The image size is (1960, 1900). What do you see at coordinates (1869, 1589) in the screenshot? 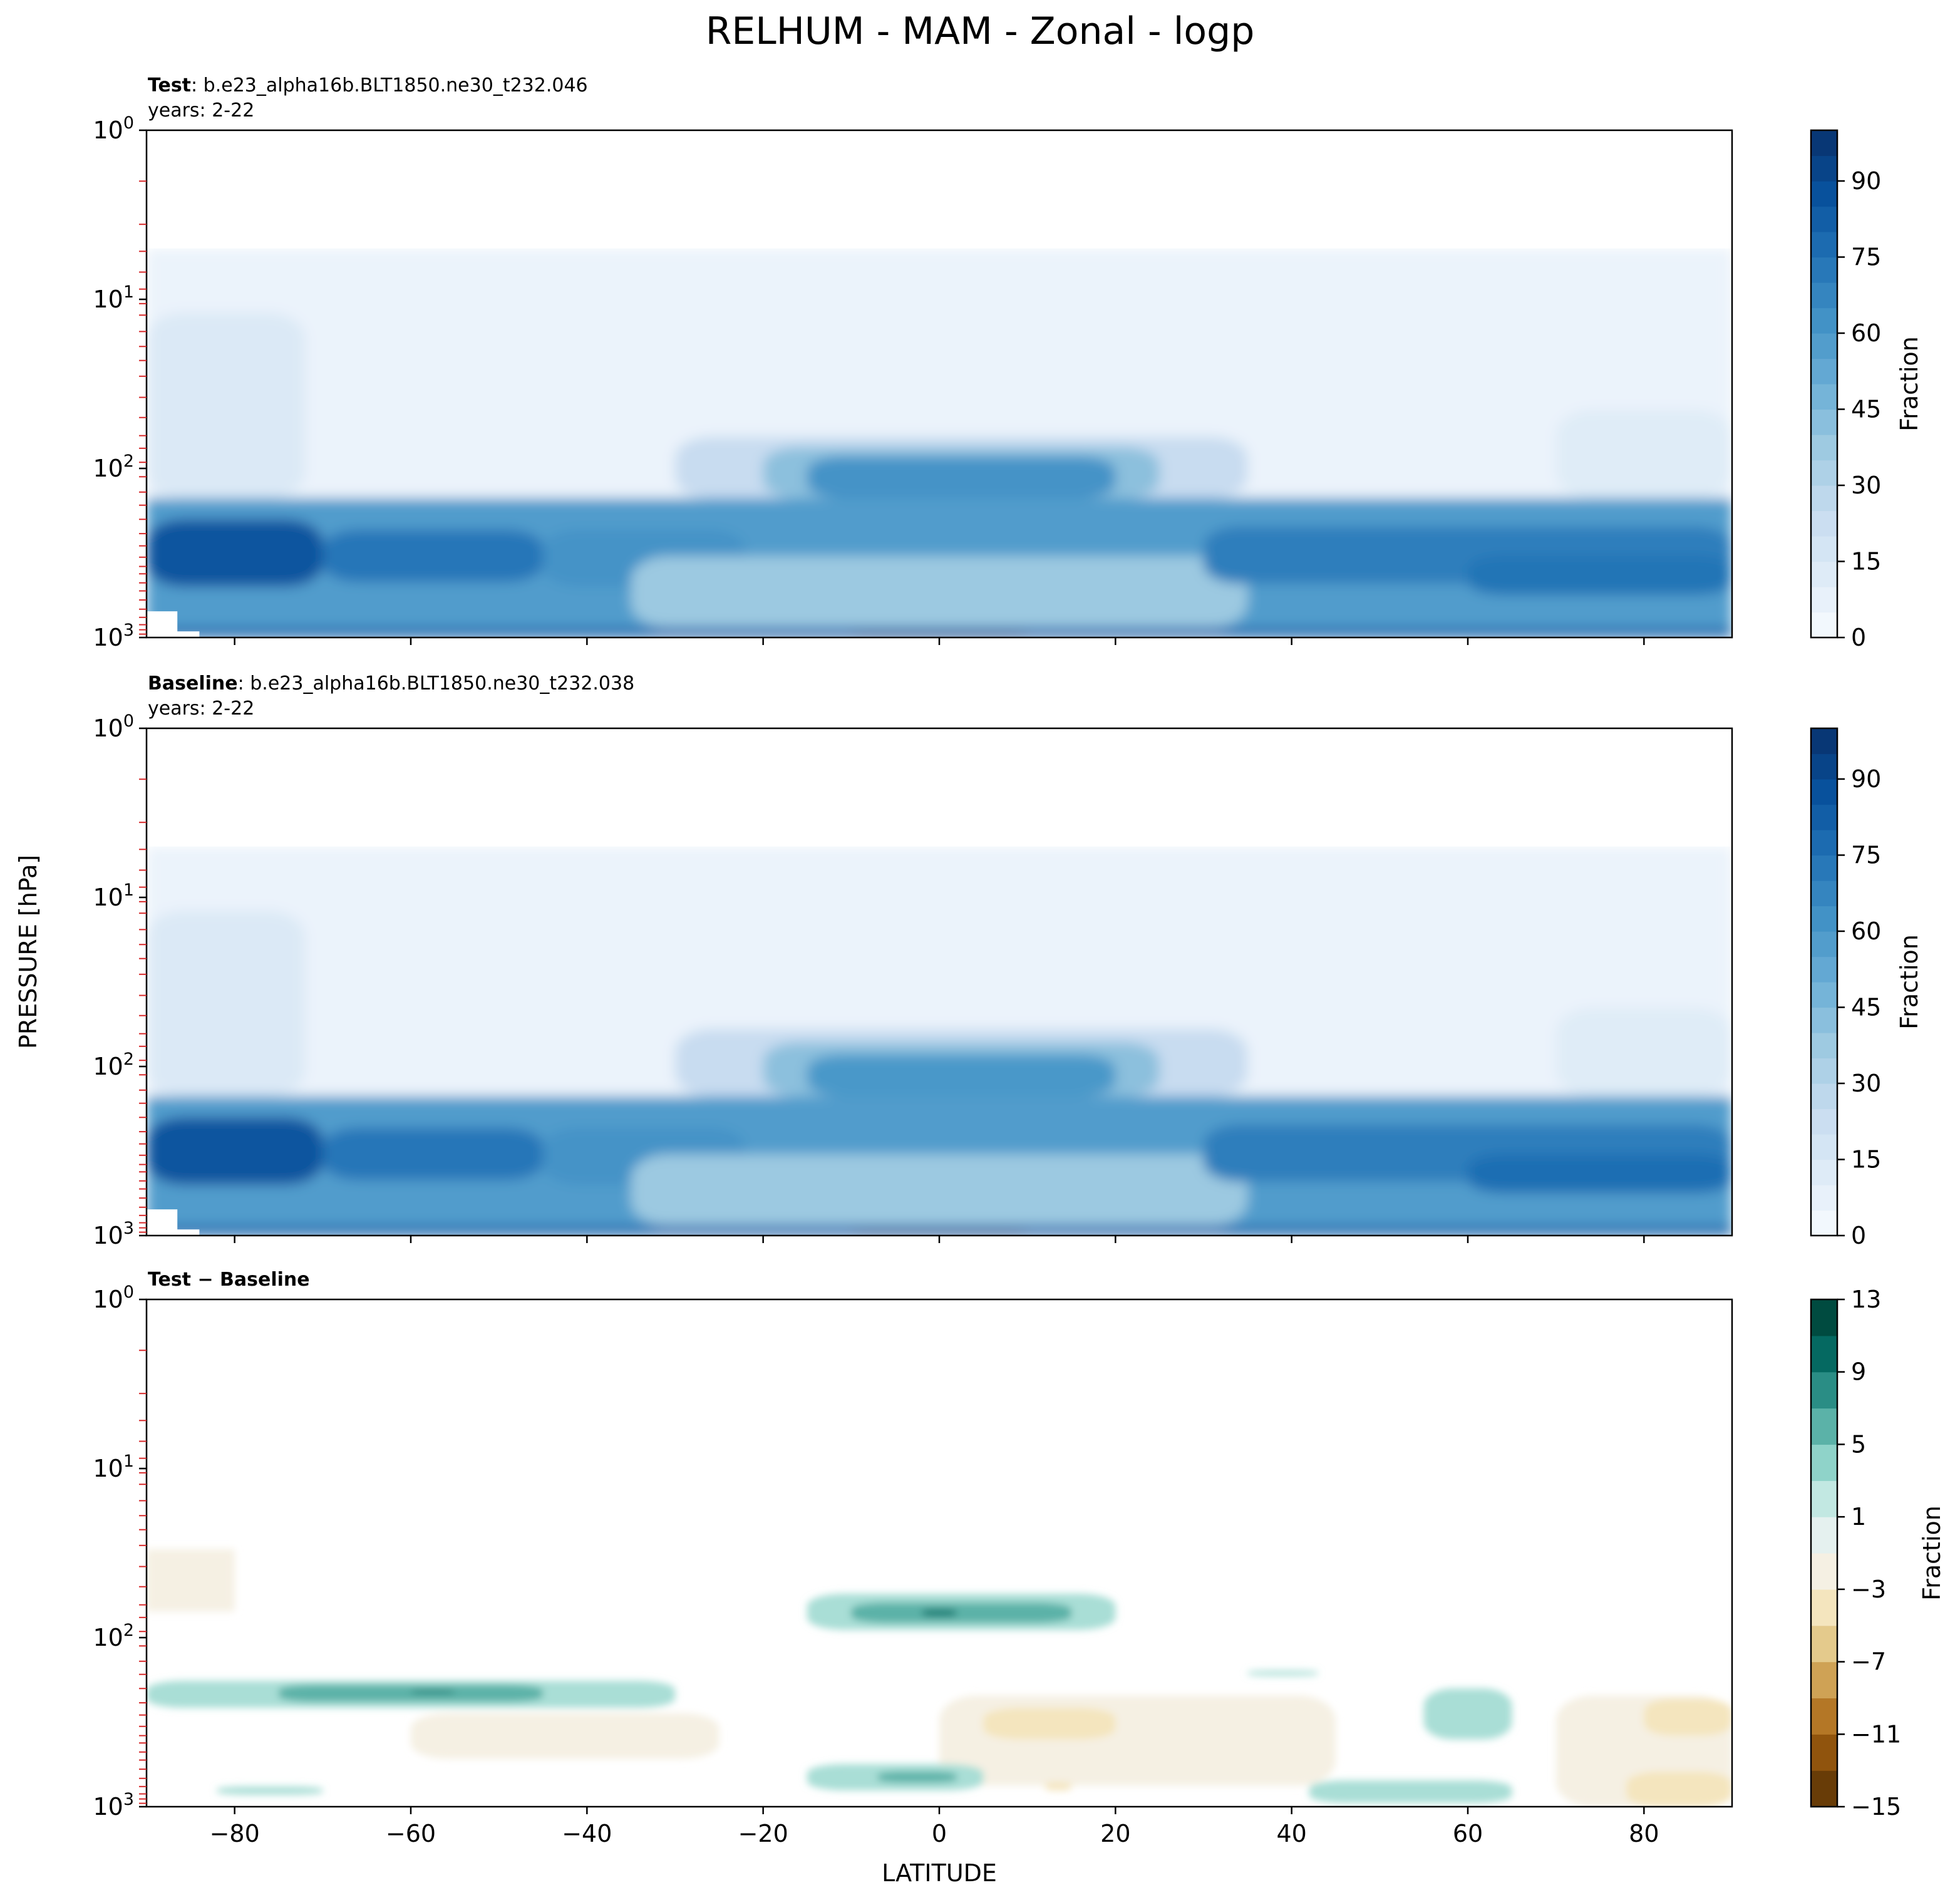
I see `colorbar-tick-label: −3` at bounding box center [1869, 1589].